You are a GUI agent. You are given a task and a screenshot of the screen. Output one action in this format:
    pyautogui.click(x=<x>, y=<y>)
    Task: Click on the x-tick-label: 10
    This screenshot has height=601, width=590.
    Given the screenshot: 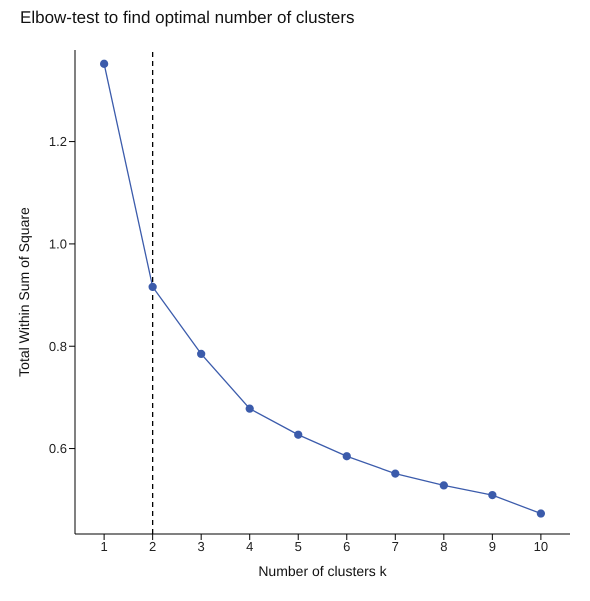 What is the action you would take?
    pyautogui.click(x=541, y=546)
    